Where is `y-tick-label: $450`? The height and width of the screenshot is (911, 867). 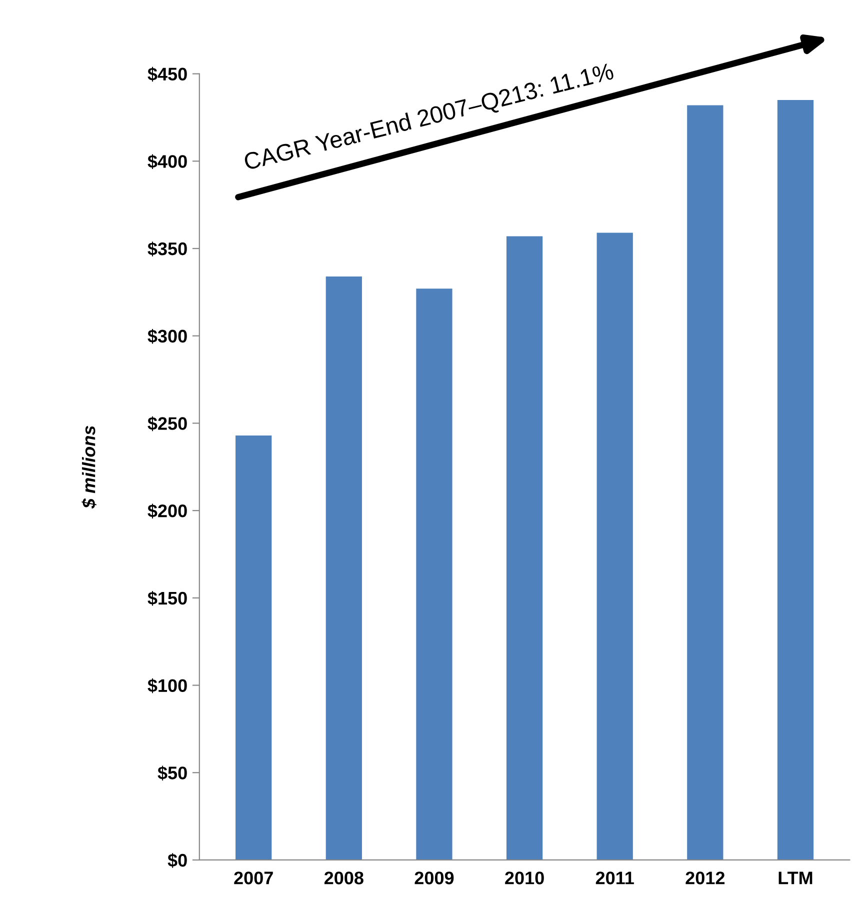 y-tick-label: $450 is located at coordinates (167, 74).